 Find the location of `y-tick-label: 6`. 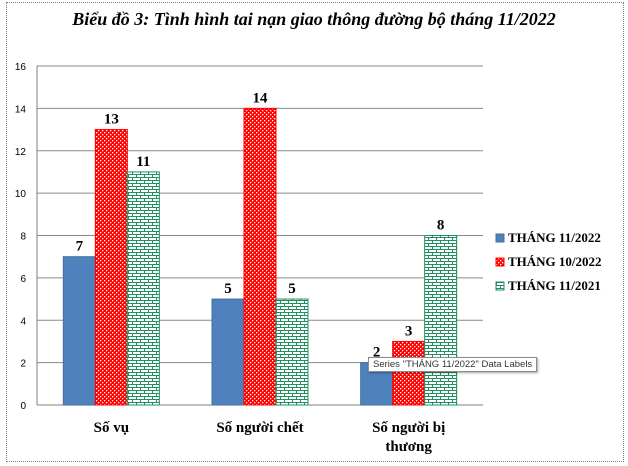

y-tick-label: 6 is located at coordinates (23, 279).